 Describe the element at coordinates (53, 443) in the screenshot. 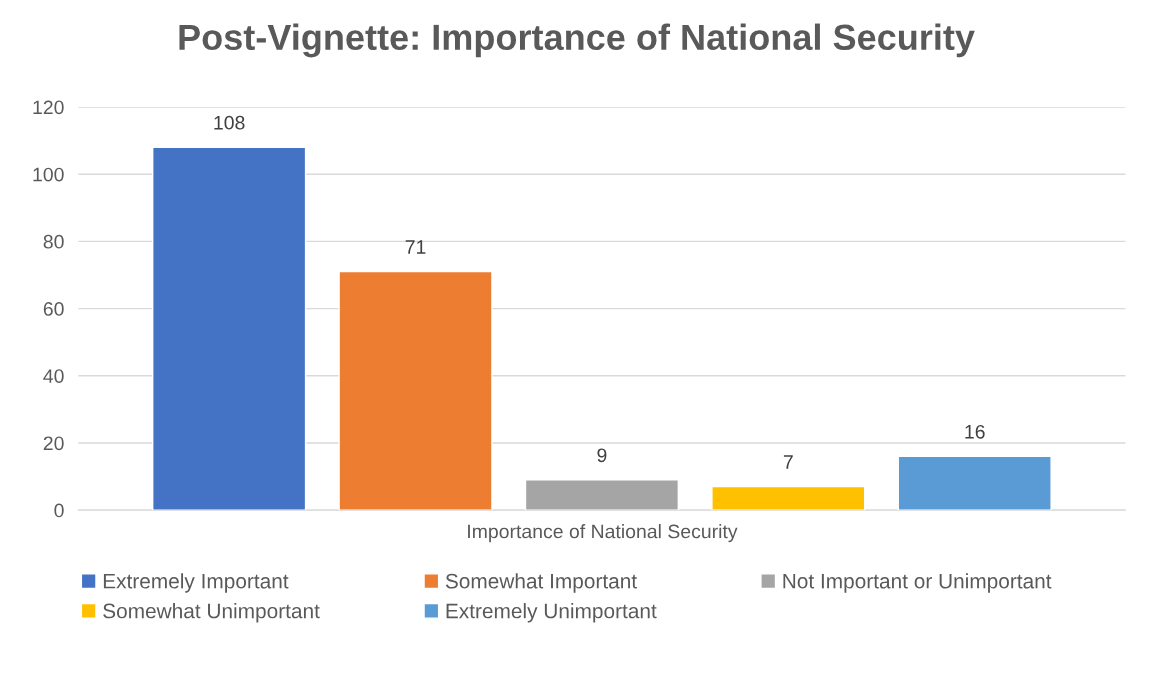

I see `y-tick-label: 20` at that location.